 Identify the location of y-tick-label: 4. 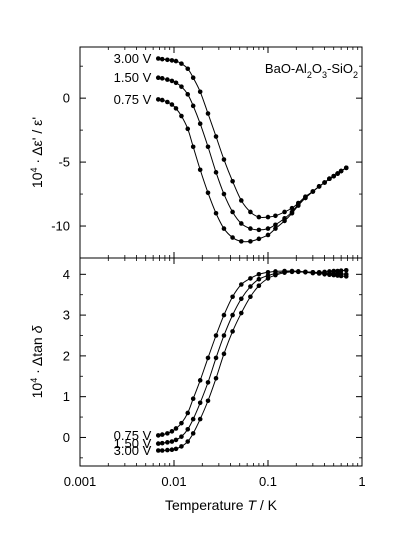
(66, 274).